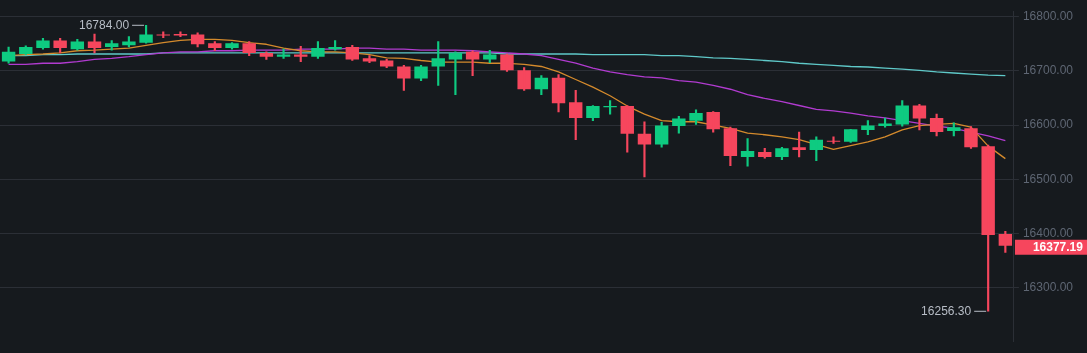 Image resolution: width=1087 pixels, height=353 pixels. I want to click on y-tick-label: 16700.00, so click(1048, 70).